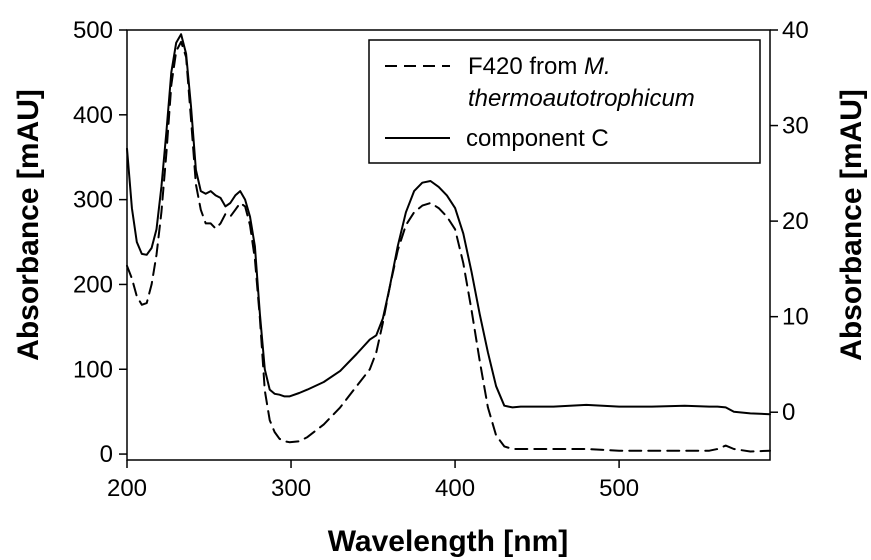 The width and height of the screenshot is (871, 560). Describe the element at coordinates (795, 317) in the screenshot. I see `y-right-tick-label: 10` at that location.